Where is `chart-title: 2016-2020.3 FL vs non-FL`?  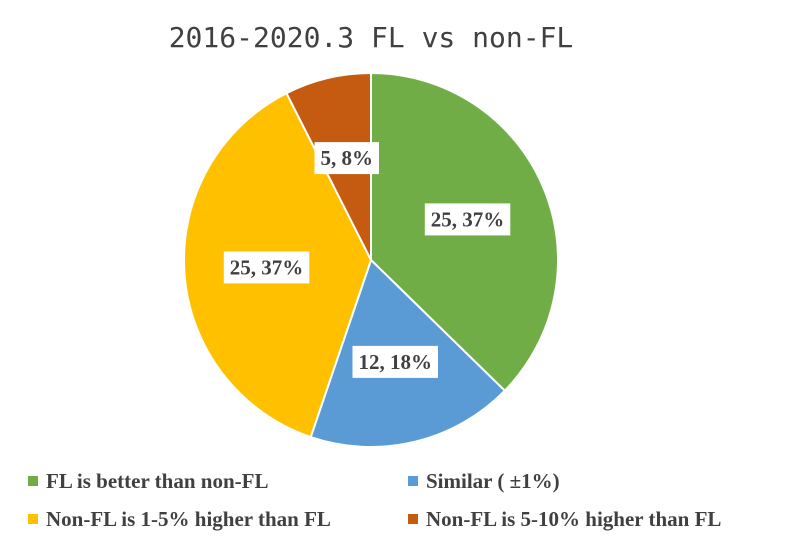 chart-title: 2016-2020.3 FL vs non-FL is located at coordinates (371, 37).